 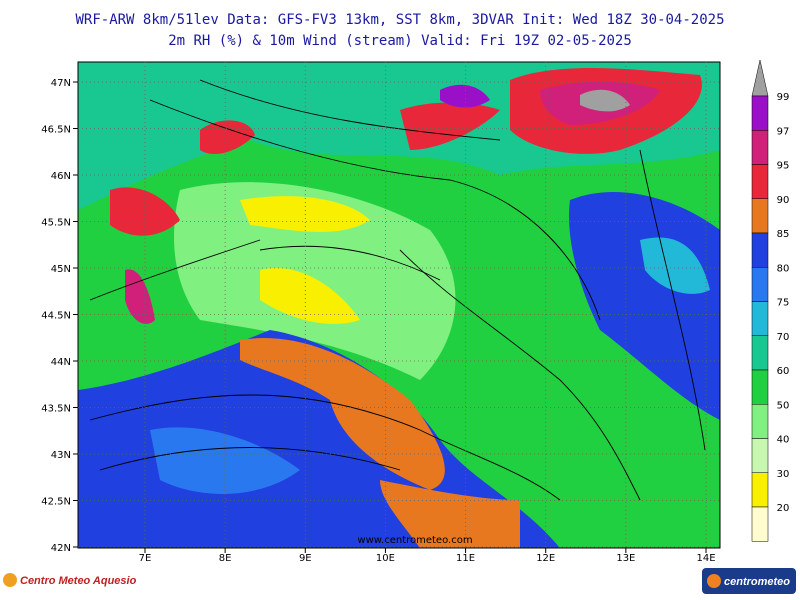 I want to click on lat-label: 45N, so click(x=61, y=269).